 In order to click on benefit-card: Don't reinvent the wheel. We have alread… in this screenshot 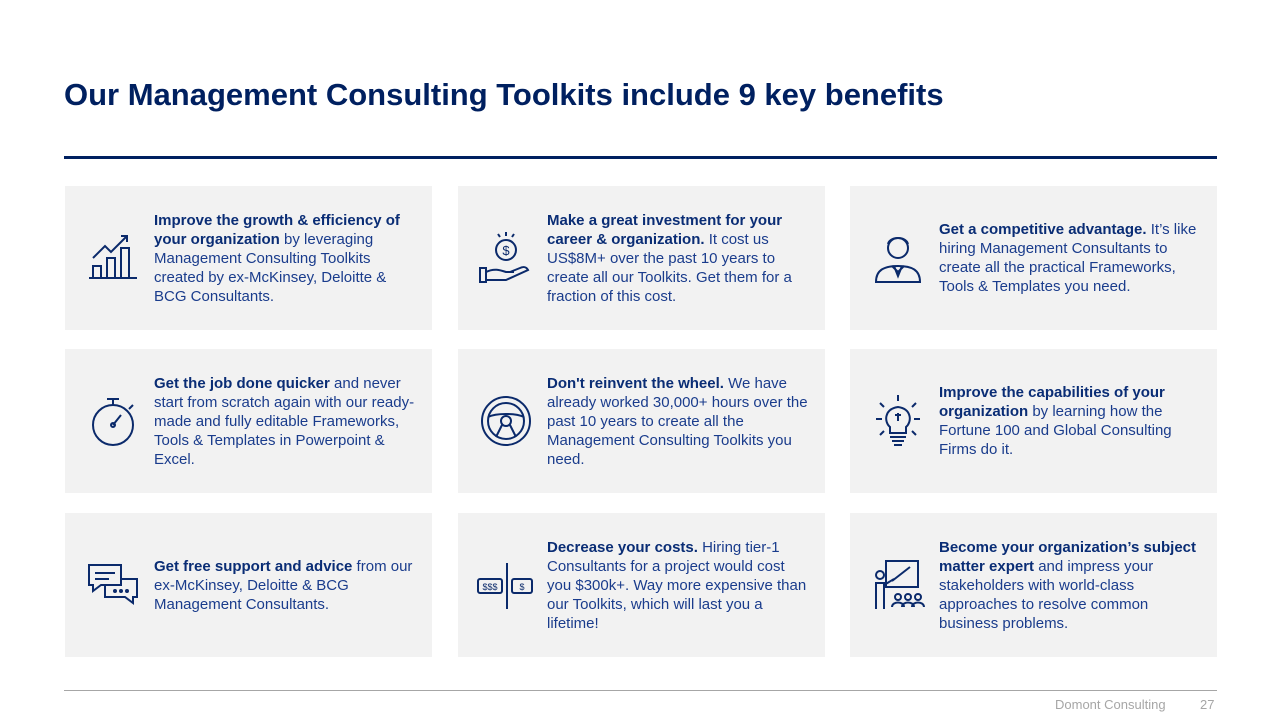, I will do `click(641, 421)`.